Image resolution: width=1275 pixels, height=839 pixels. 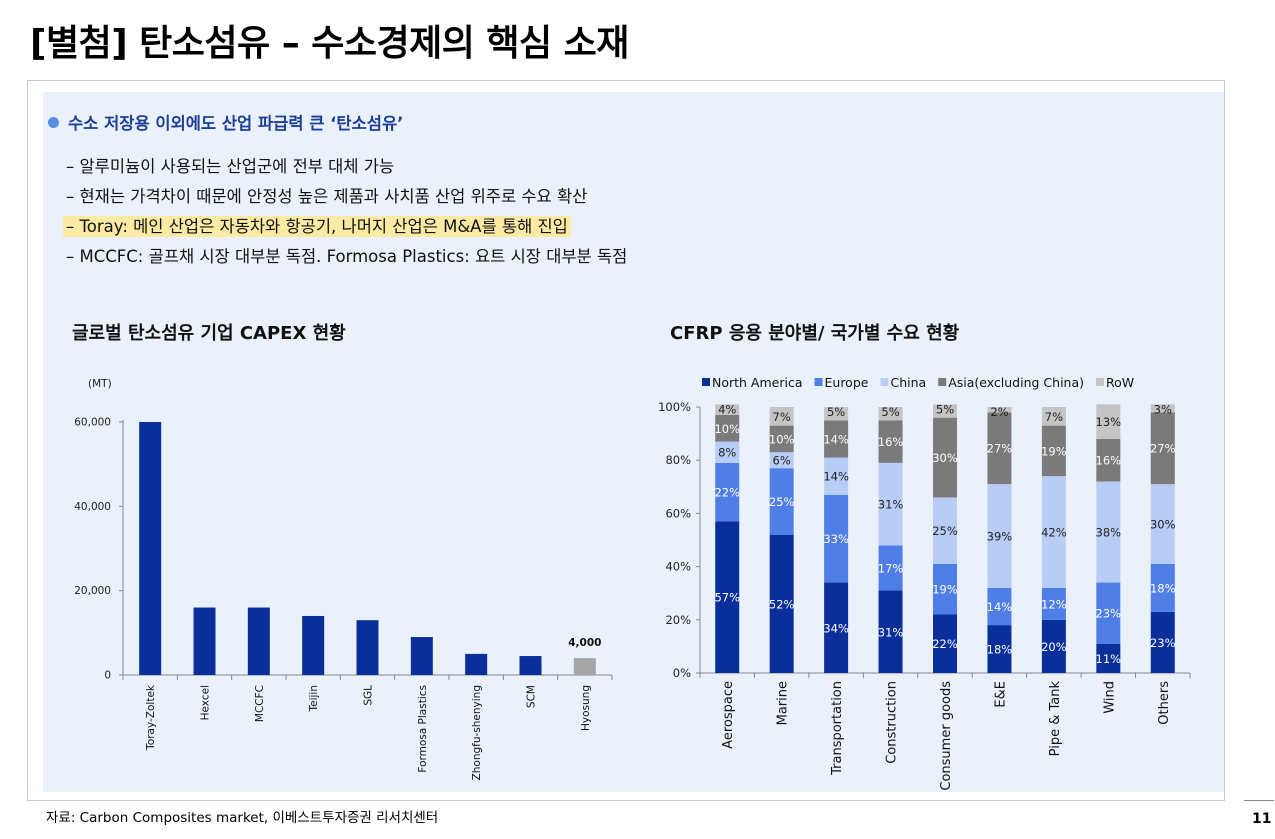 What do you see at coordinates (53, 122) in the screenshot?
I see `bullet-dot-icon` at bounding box center [53, 122].